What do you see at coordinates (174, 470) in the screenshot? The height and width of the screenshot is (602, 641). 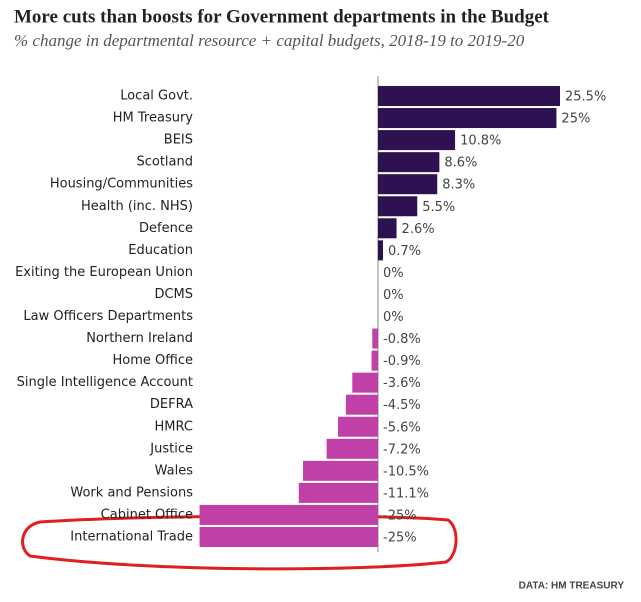 I see `category-label: Wales` at bounding box center [174, 470].